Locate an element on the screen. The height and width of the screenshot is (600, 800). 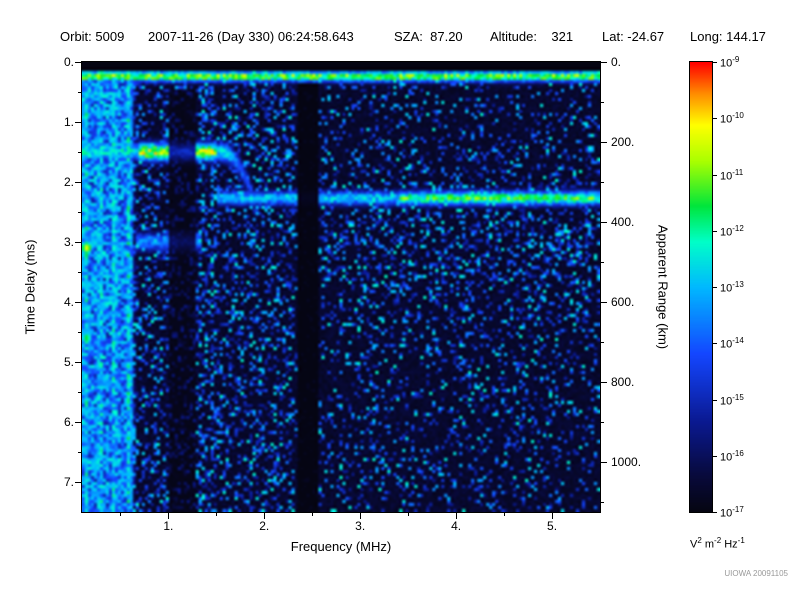
header-datetime: 2007-11-26 (Day 330) 06:24:58.643 is located at coordinates (251, 36).